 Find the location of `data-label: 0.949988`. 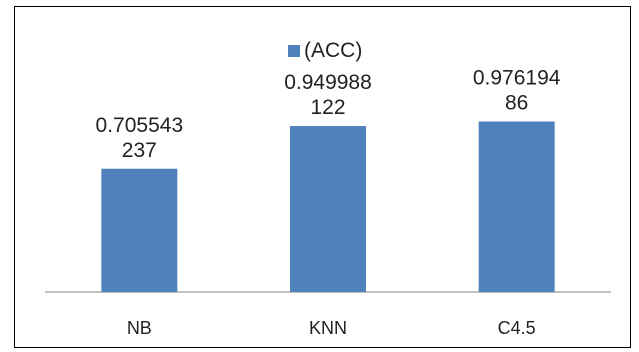

data-label: 0.949988 is located at coordinates (328, 82).